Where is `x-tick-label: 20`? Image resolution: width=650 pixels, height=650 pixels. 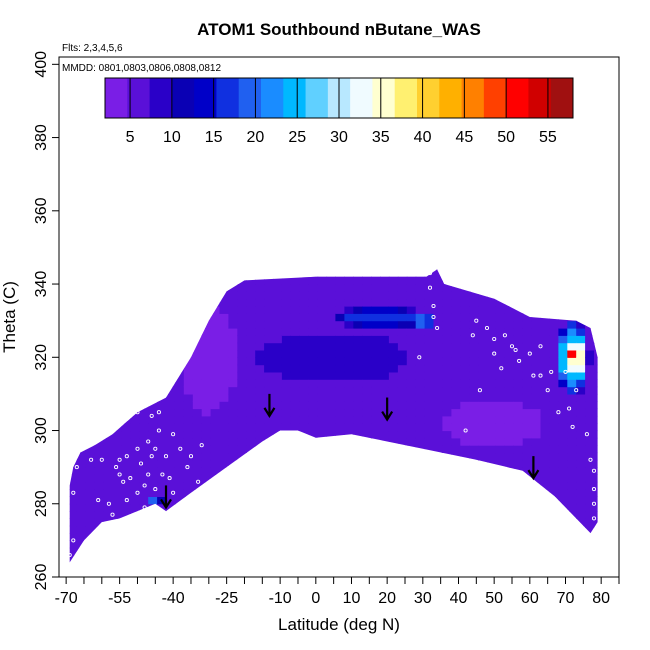
x-tick-label: 20 is located at coordinates (387, 598).